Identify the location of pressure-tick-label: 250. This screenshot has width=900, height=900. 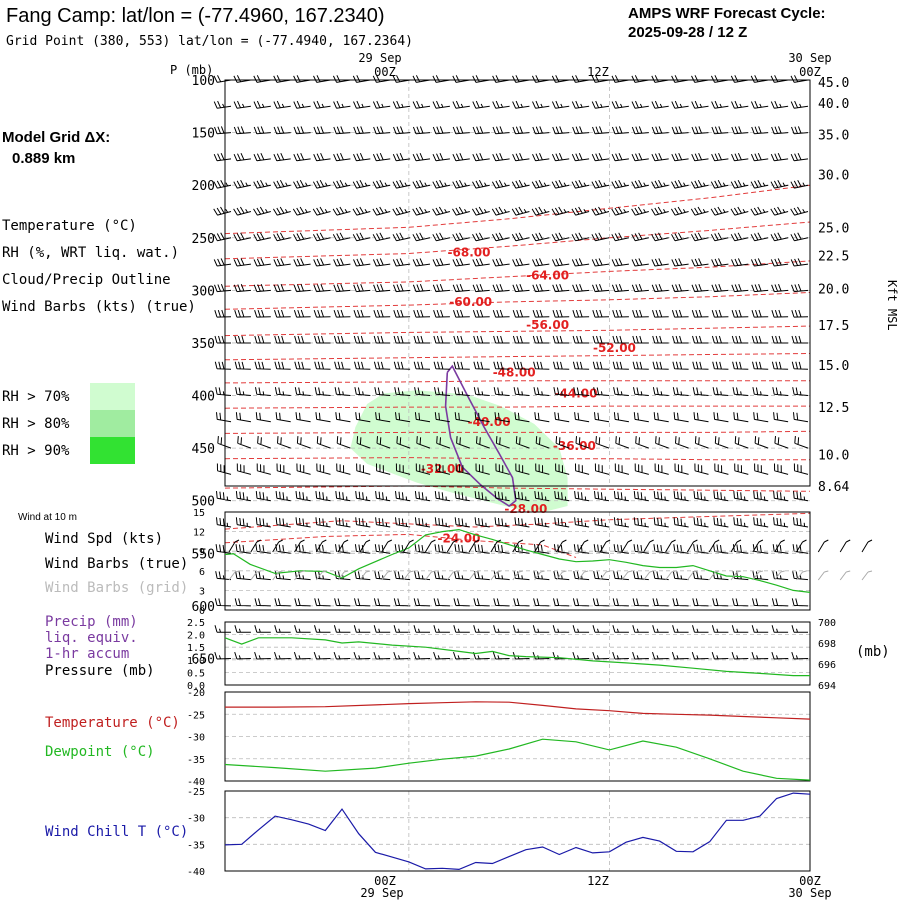
(203, 239).